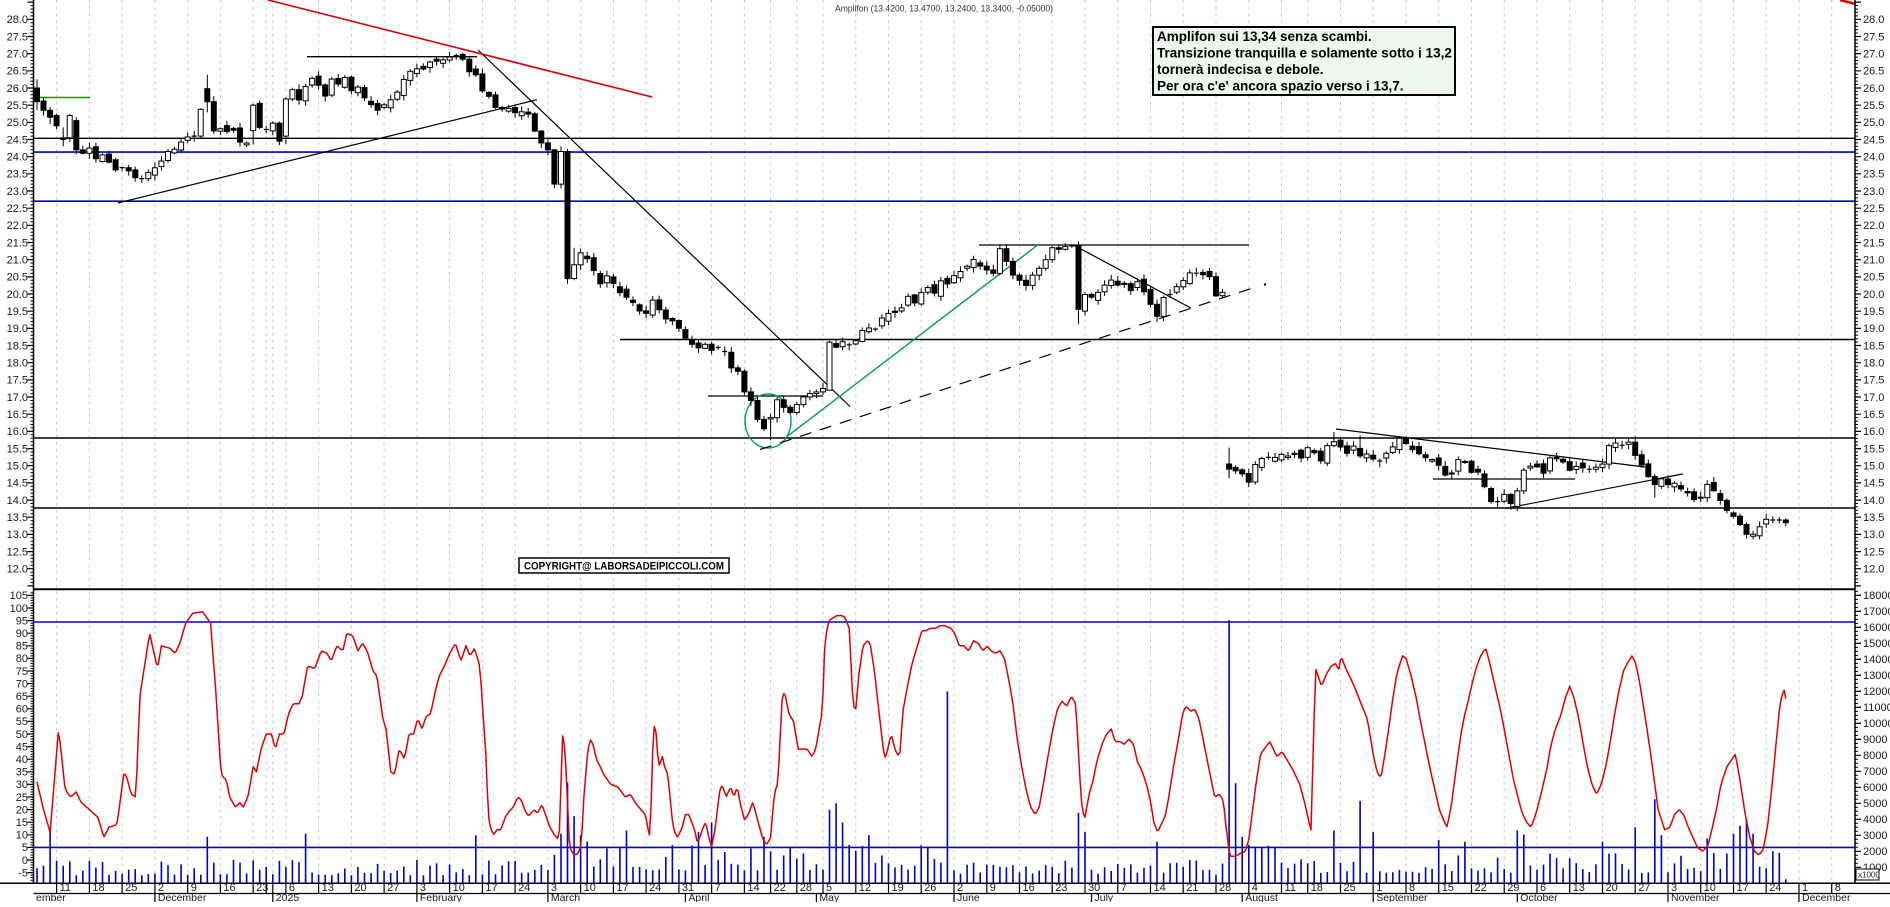 This screenshot has width=1890, height=907. Describe the element at coordinates (17, 209) in the screenshot. I see `svg-text: 22.5` at that location.